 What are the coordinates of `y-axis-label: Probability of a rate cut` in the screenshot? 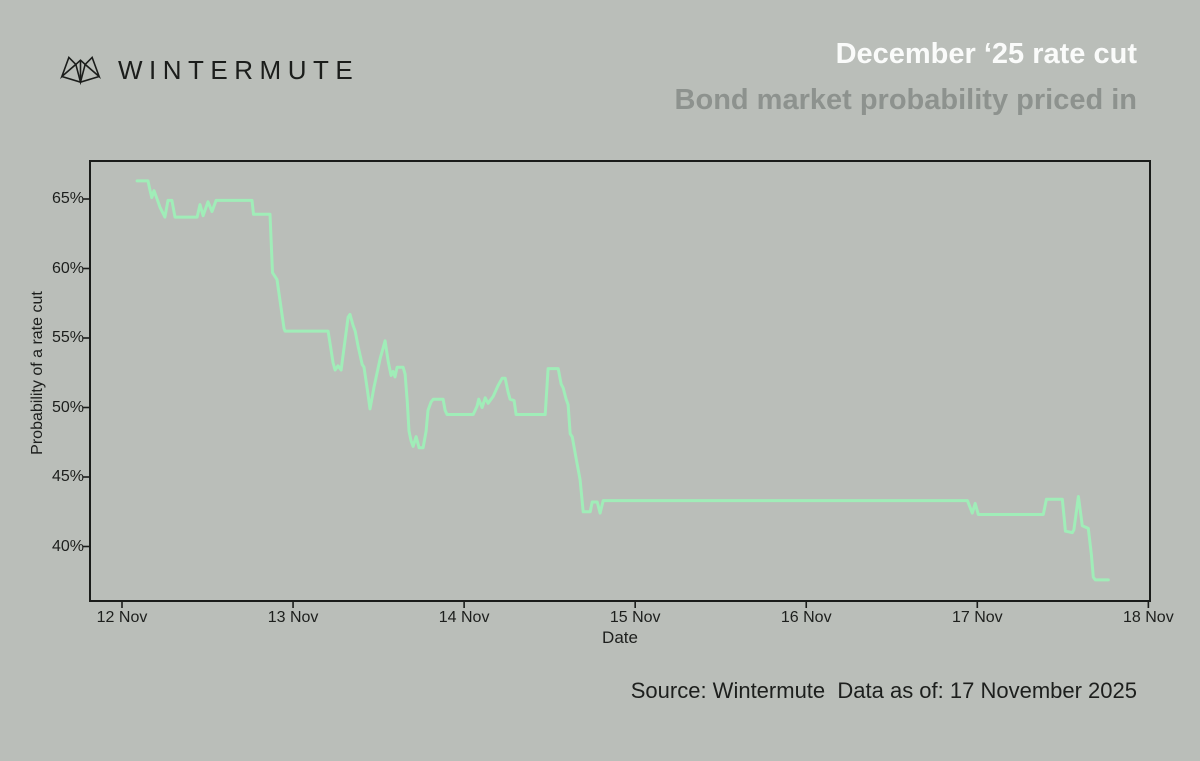 It's located at (37, 373).